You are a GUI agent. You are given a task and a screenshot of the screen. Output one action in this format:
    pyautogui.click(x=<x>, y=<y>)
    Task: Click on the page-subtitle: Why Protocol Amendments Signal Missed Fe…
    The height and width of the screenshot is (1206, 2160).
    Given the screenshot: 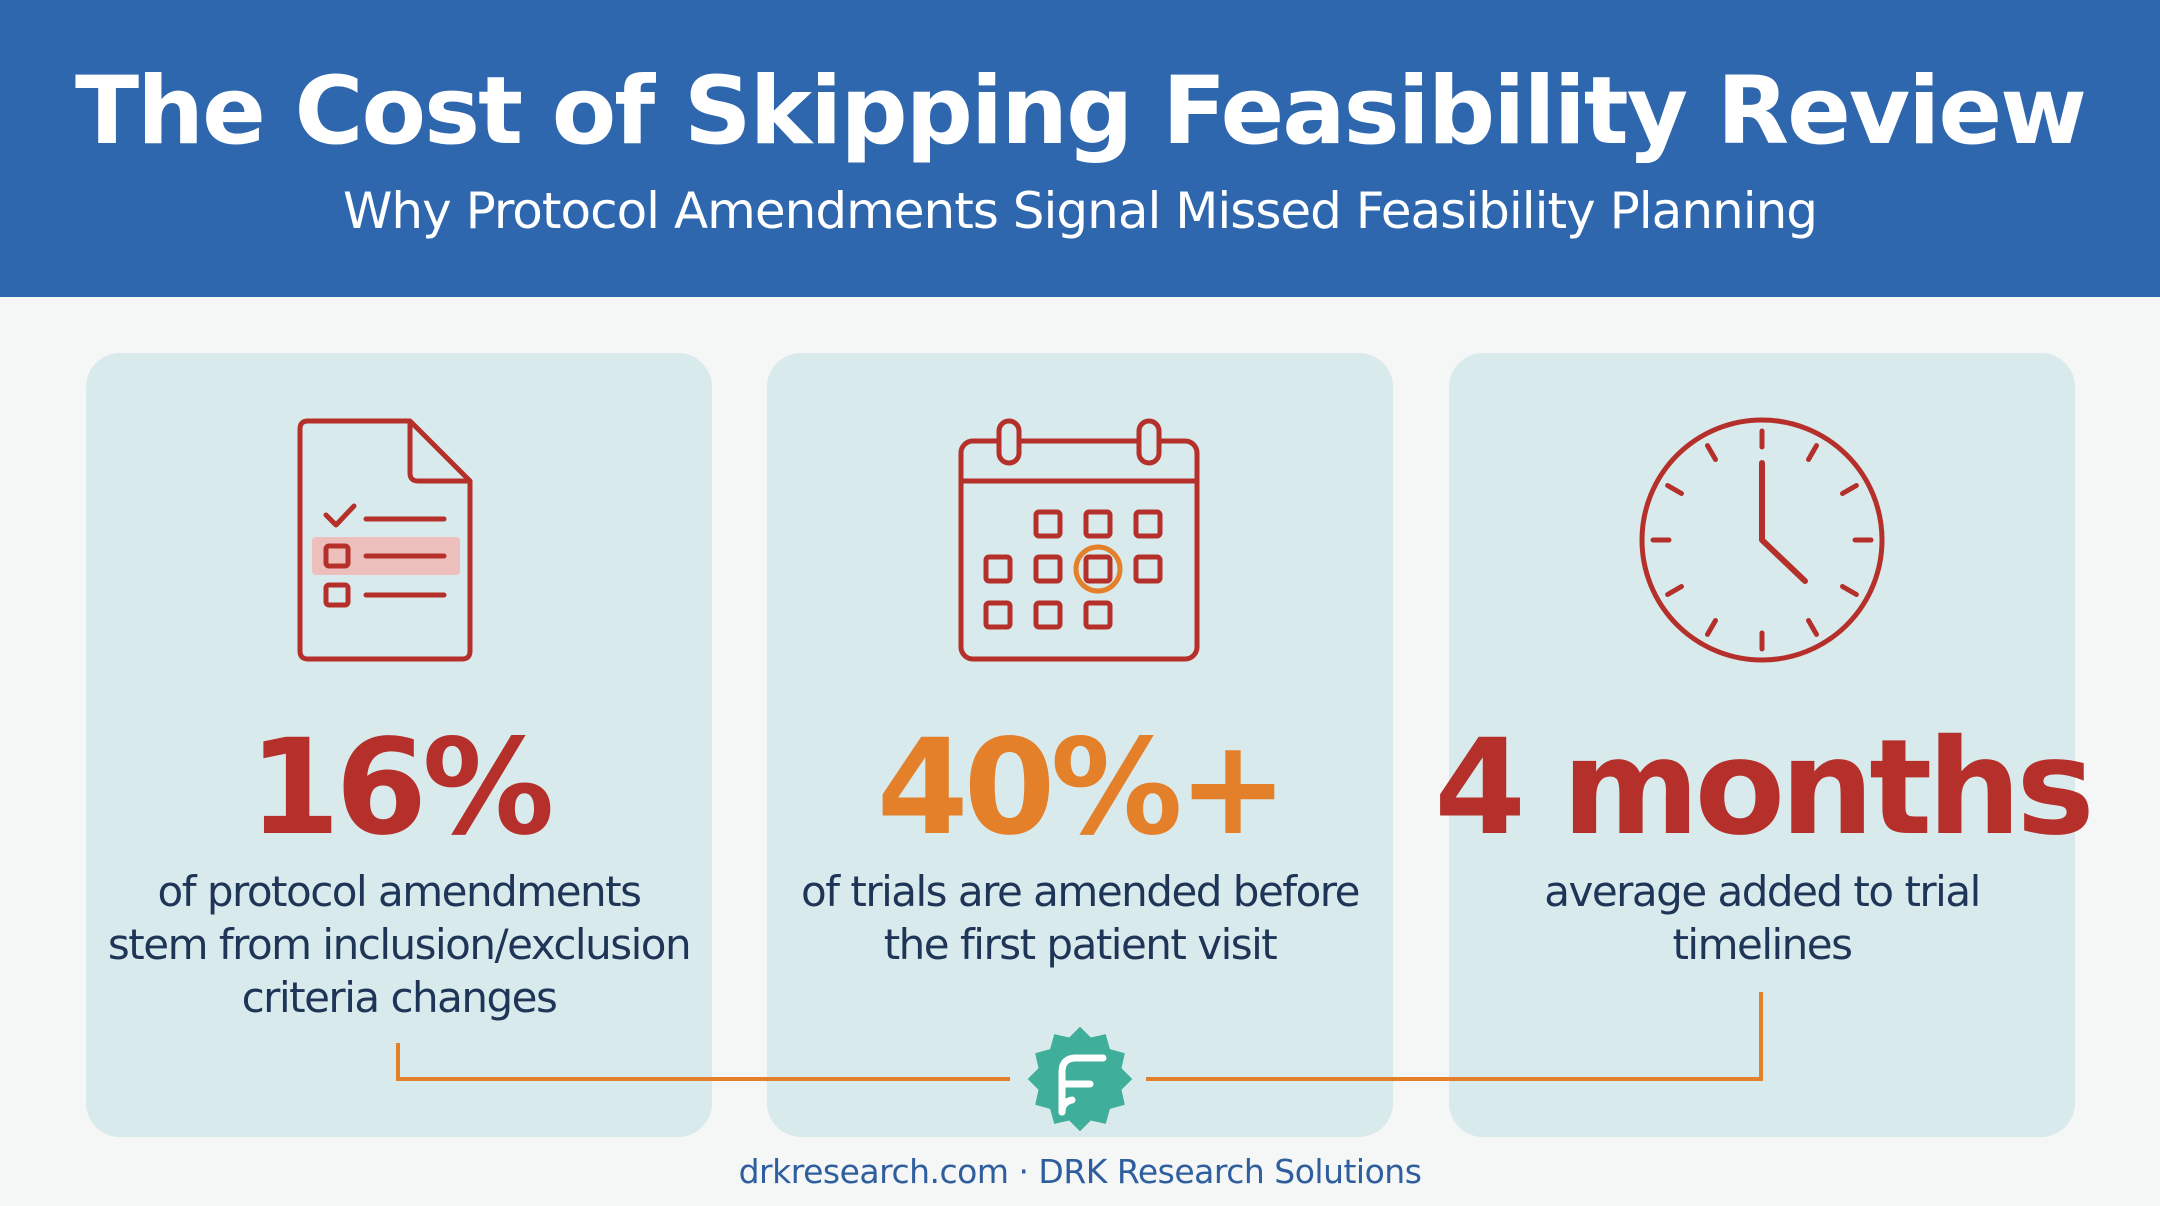 What is the action you would take?
    pyautogui.click(x=1080, y=211)
    